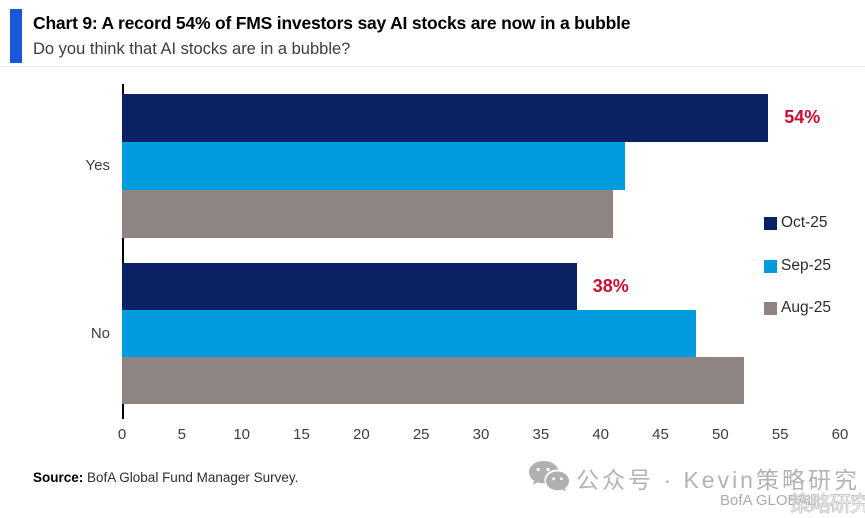  I want to click on data-label-54pct: 54%, so click(802, 117).